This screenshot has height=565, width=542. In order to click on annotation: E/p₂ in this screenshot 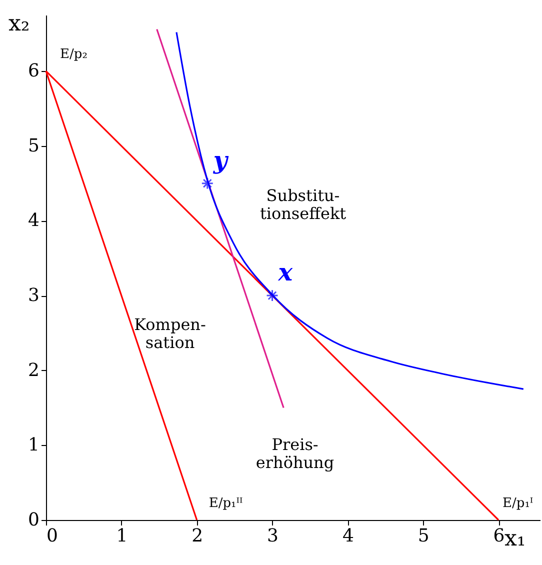, I will do `click(74, 54)`.